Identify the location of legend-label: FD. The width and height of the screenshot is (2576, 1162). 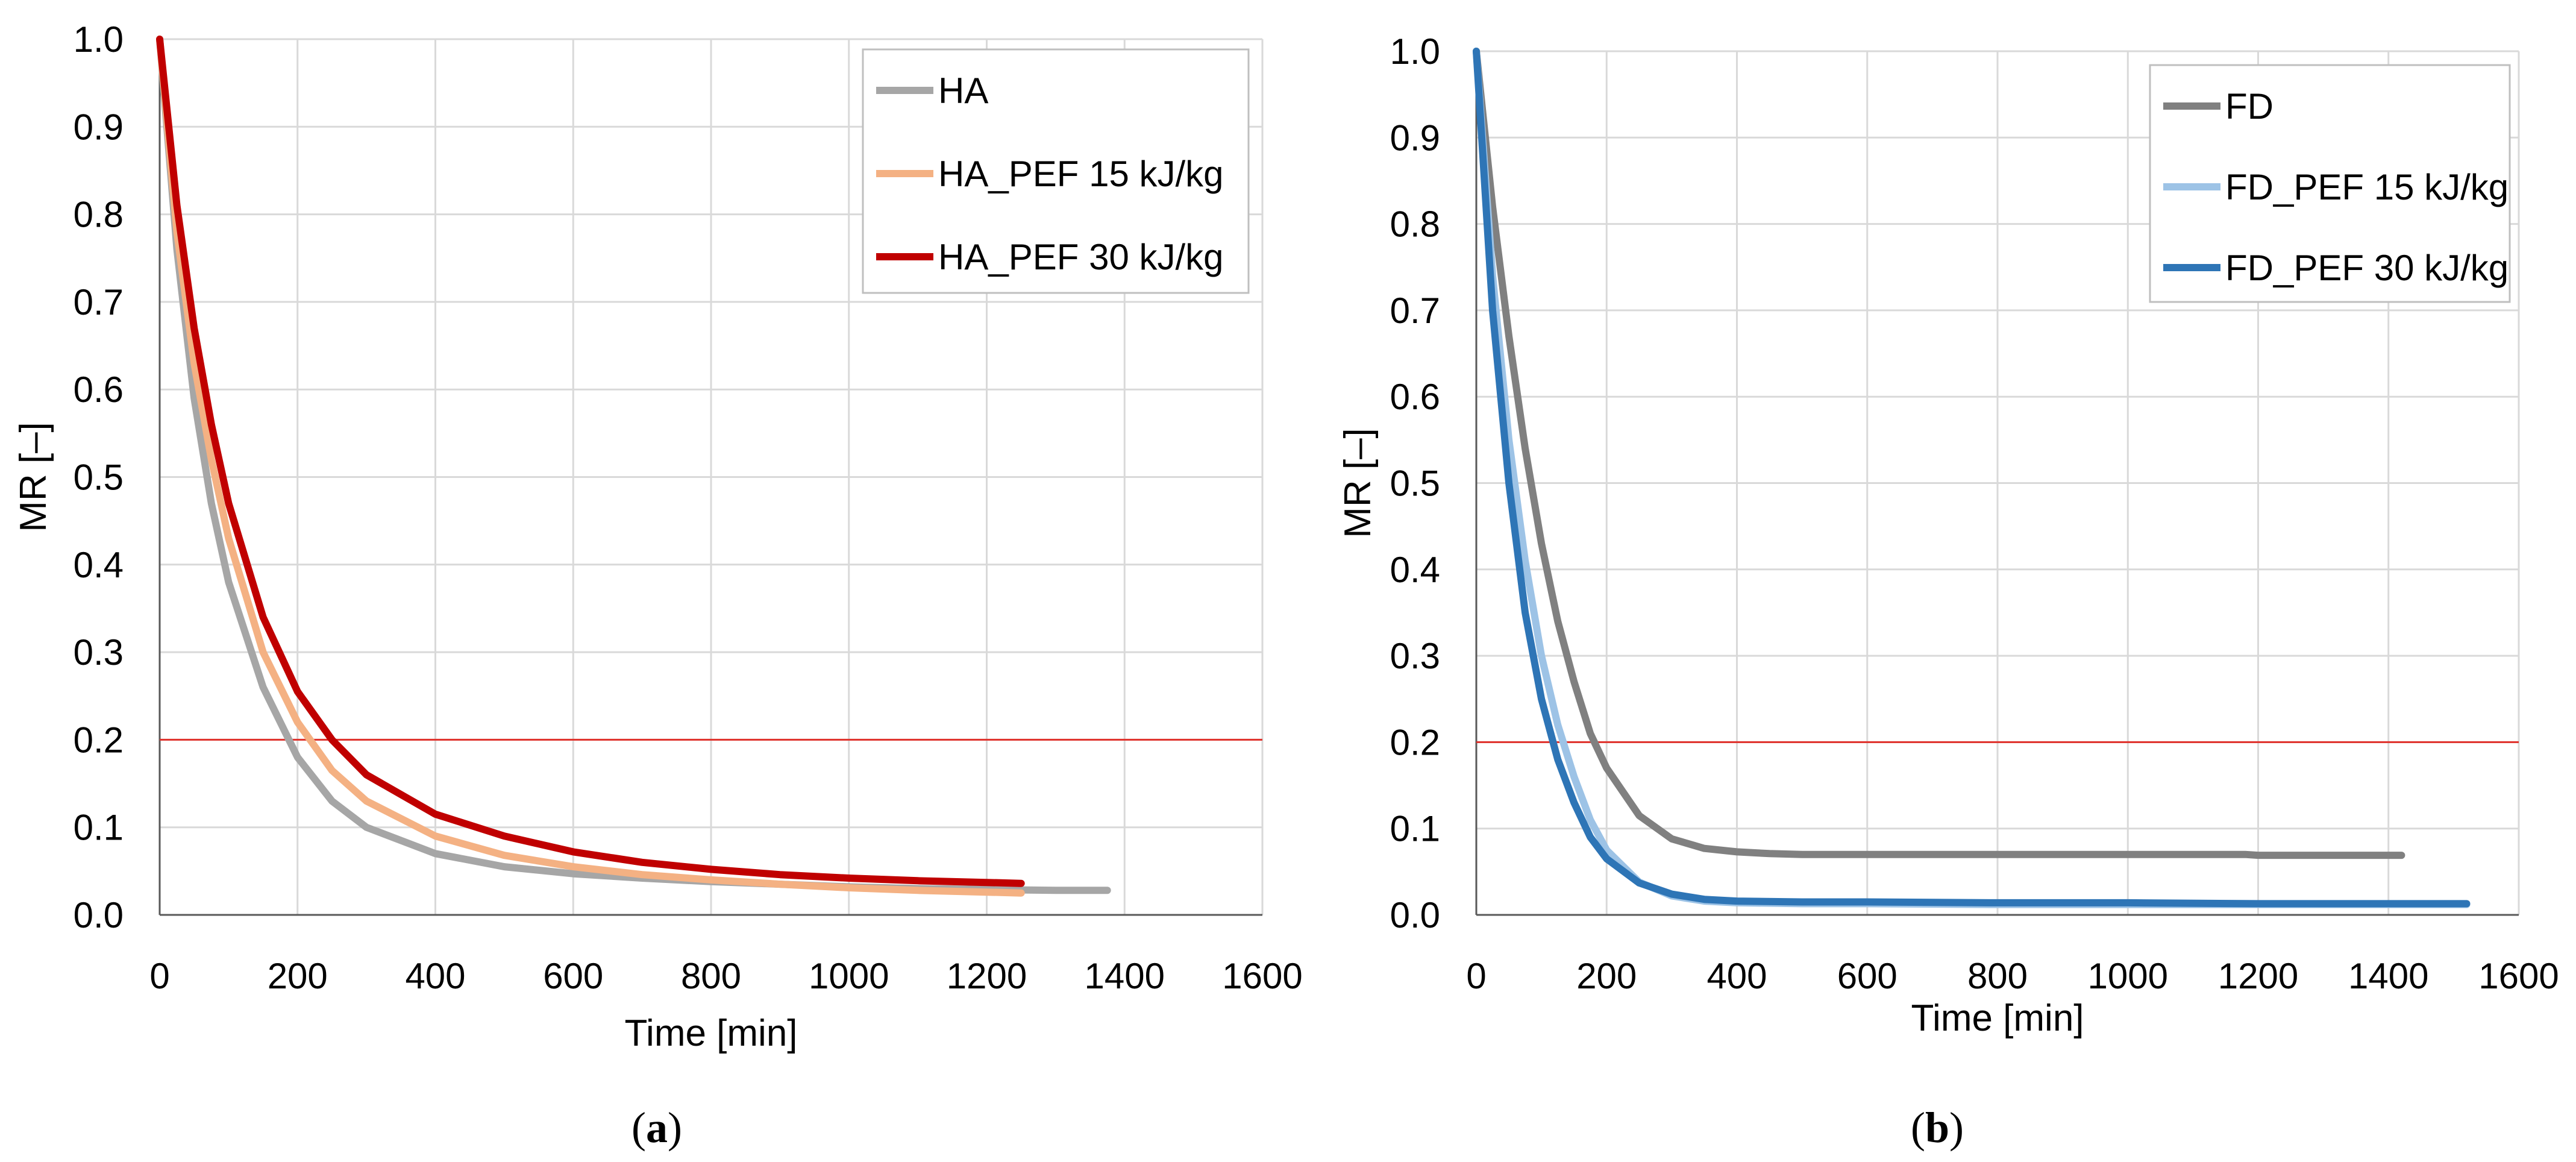
(2249, 106).